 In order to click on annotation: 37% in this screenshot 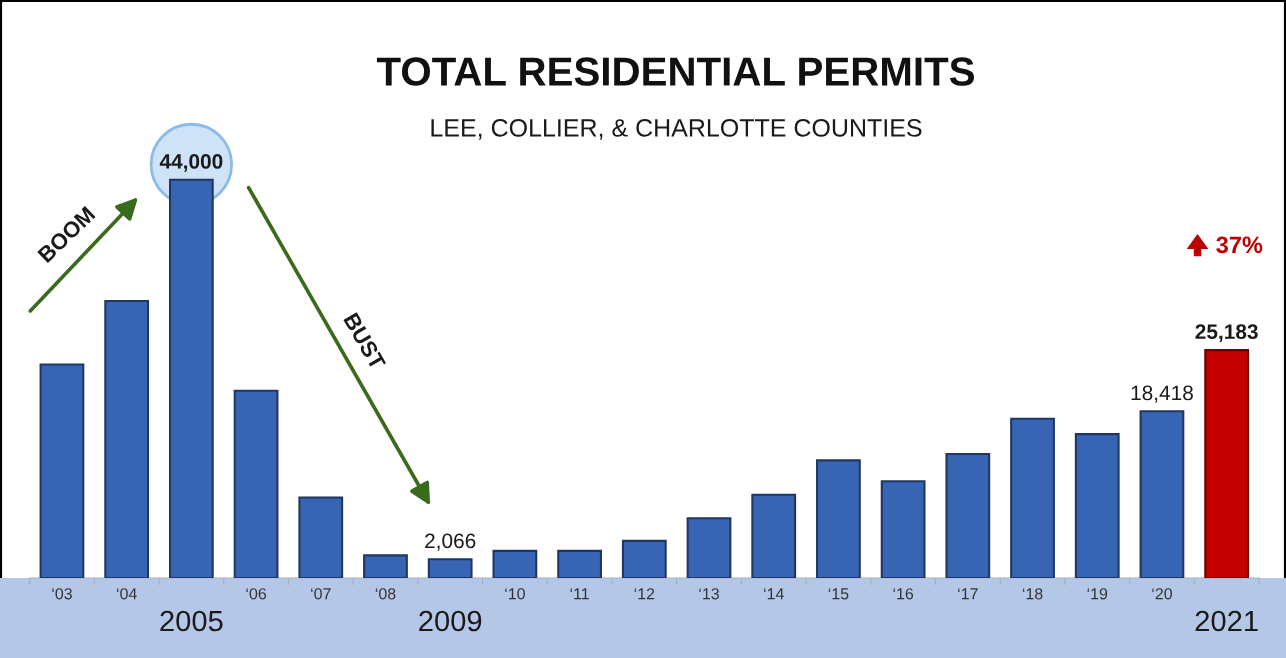, I will do `click(1239, 245)`.